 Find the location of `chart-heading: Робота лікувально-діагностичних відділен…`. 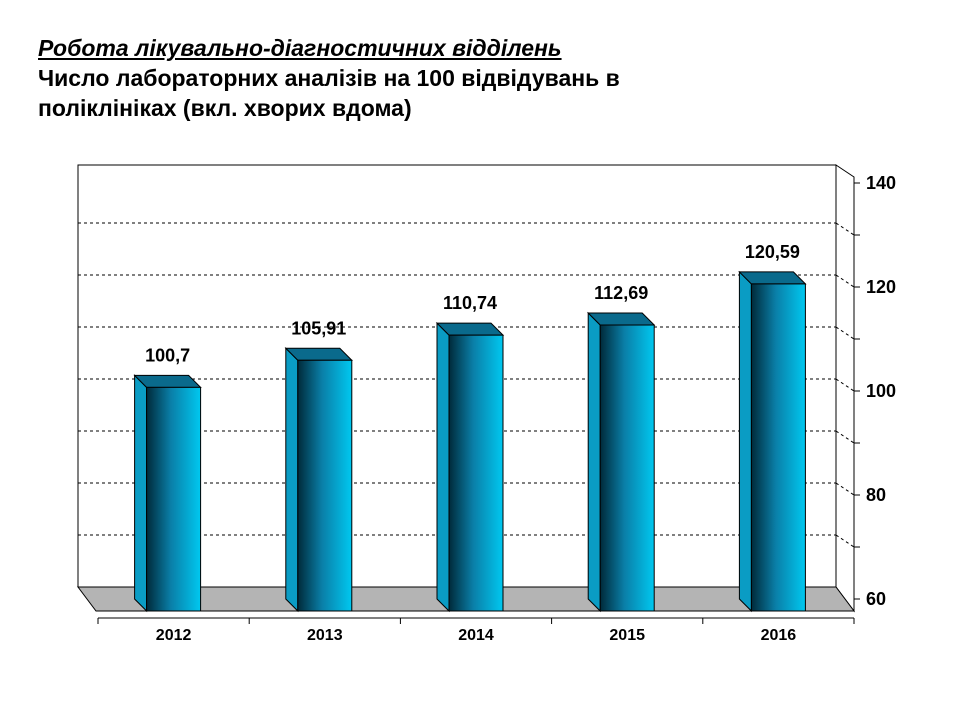

chart-heading: Робота лікувально-діагностичних відділен… is located at coordinates (468, 78).